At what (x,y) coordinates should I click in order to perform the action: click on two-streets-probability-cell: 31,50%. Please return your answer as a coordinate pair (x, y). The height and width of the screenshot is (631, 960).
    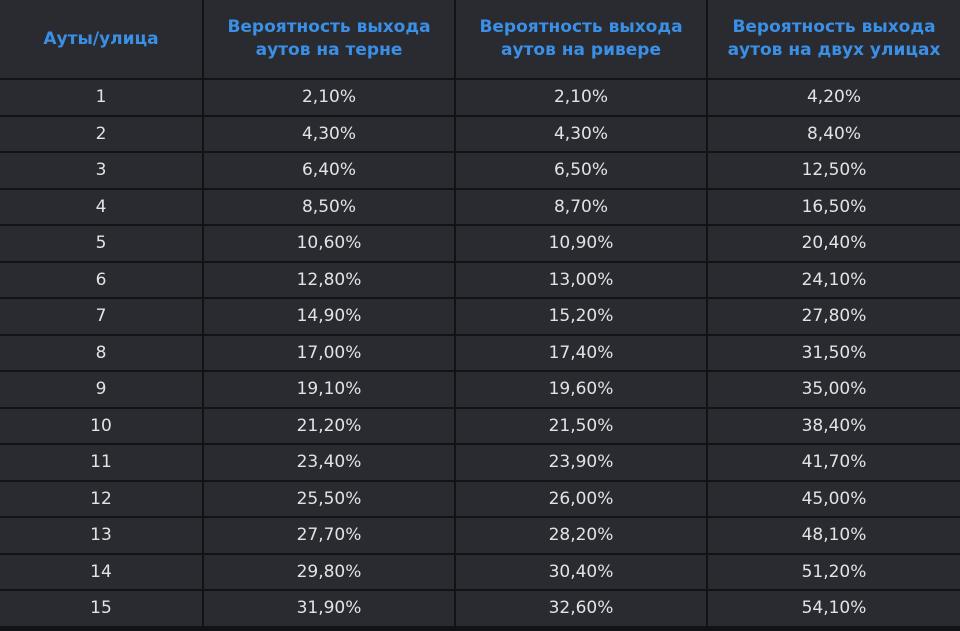
    Looking at the image, I should click on (834, 353).